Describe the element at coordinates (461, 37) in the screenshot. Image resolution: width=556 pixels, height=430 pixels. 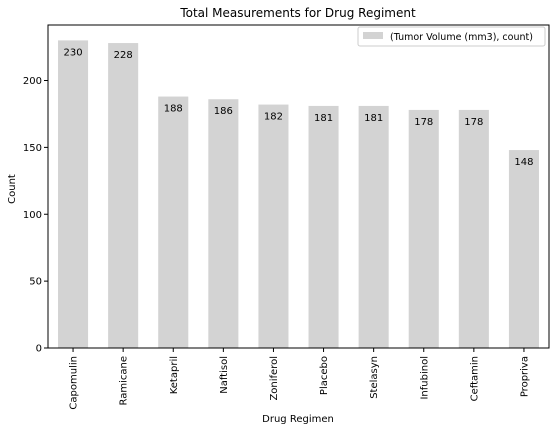
I see `legend-label: (Tumor Volume (mm3), count)` at that location.